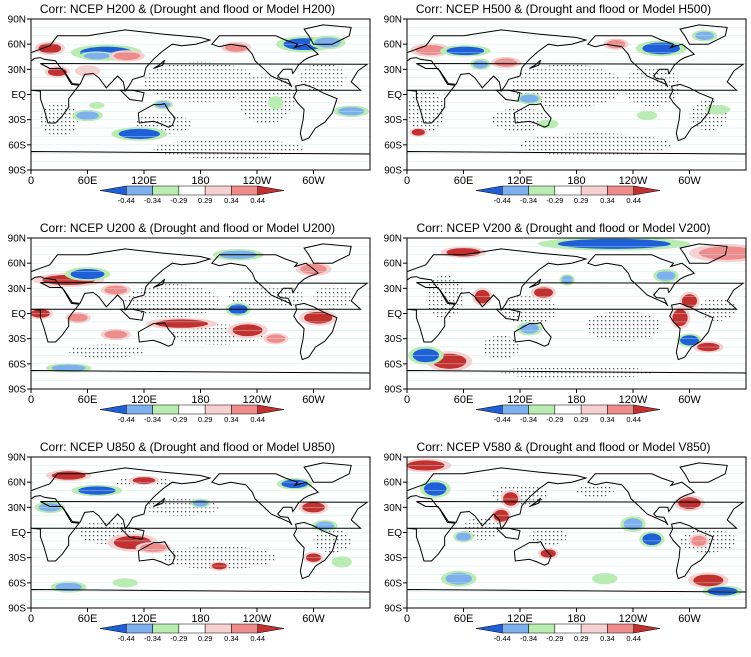 This screenshot has width=751, height=657. I want to click on map-body, so click(200, 313).